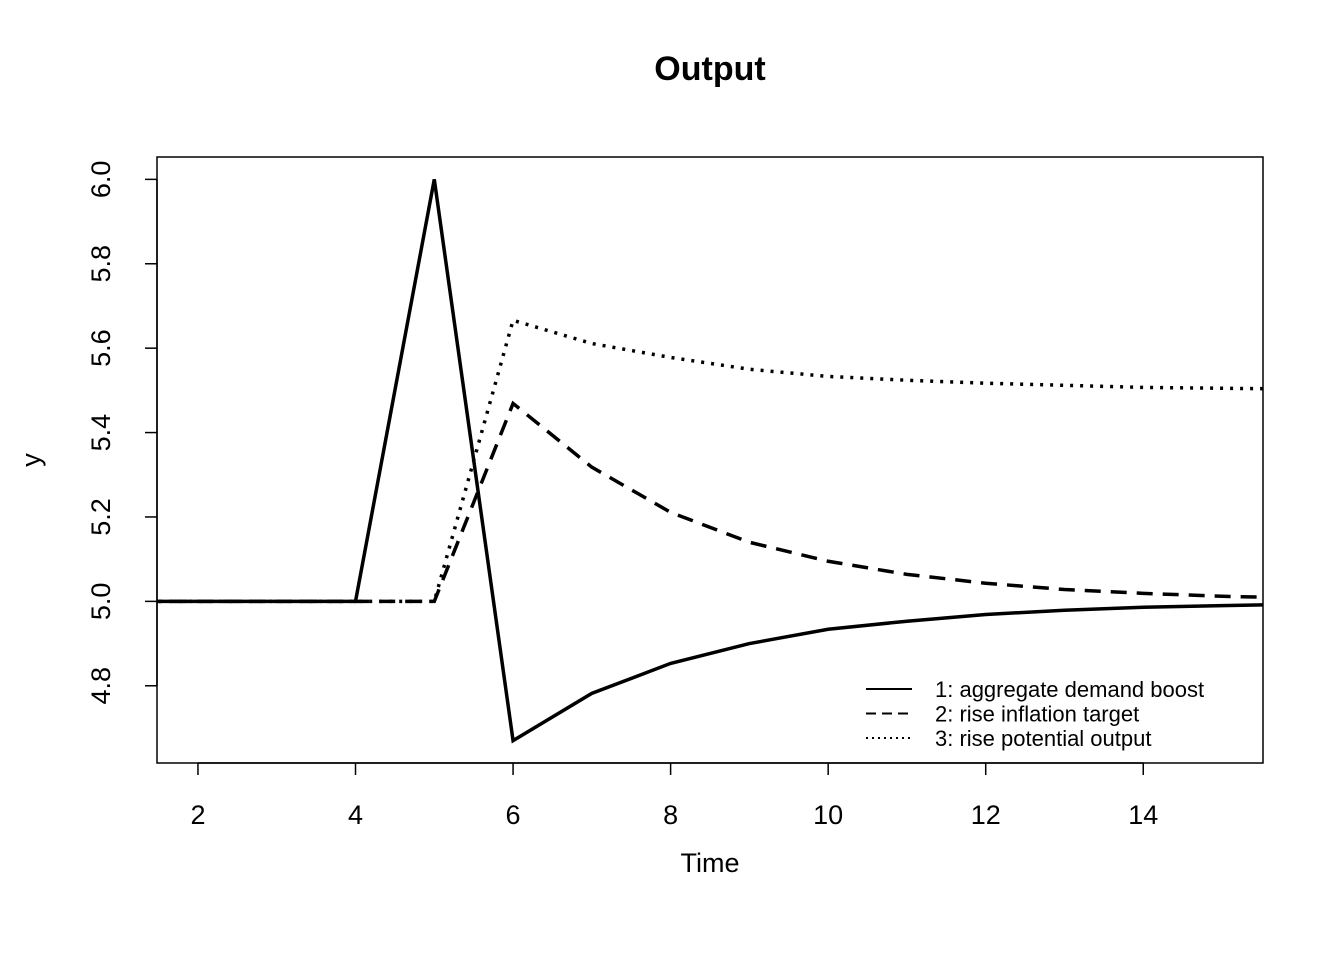 Image resolution: width=1344 pixels, height=960 pixels. Describe the element at coordinates (31, 460) in the screenshot. I see `y-axis-label: y` at that location.